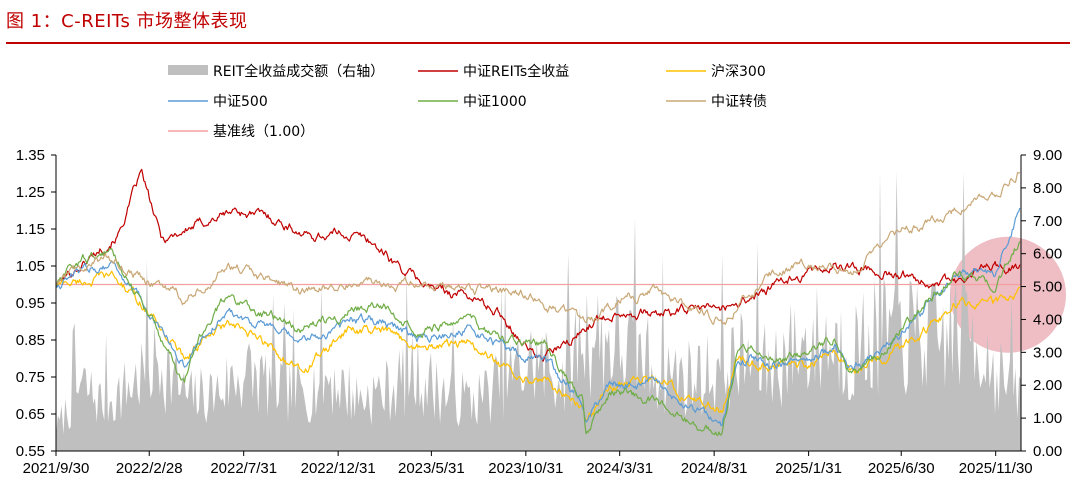 The height and width of the screenshot is (479, 1080). Describe the element at coordinates (1047, 188) in the screenshot. I see `right-tick-label: 8.00` at that location.